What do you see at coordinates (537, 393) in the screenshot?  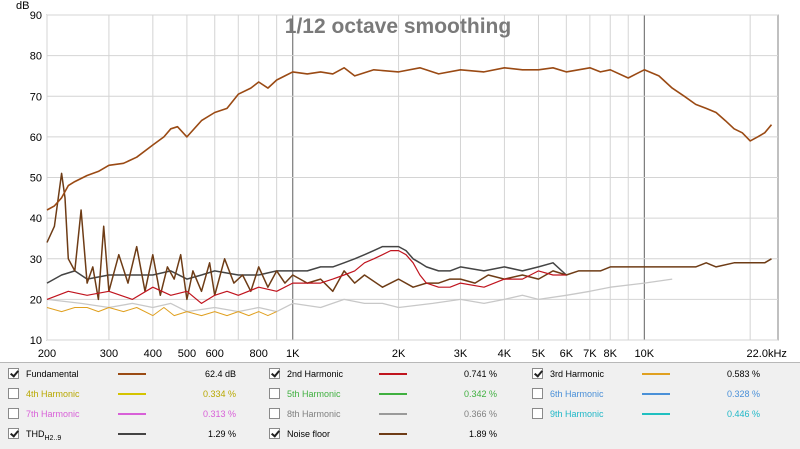 I see `legend-checkbox-6th-harmonic` at bounding box center [537, 393].